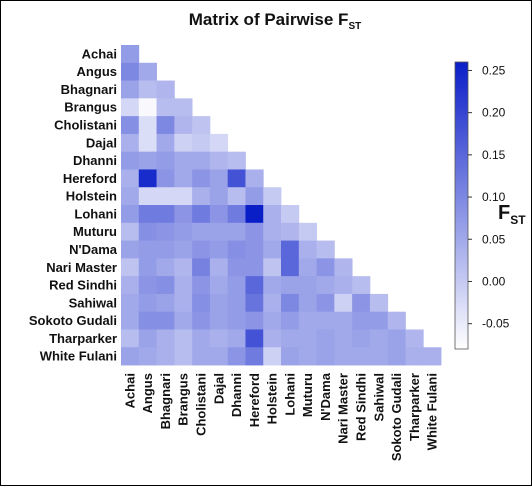 The width and height of the screenshot is (532, 487). What do you see at coordinates (378, 397) in the screenshot?
I see `column-label: Sahiwal` at bounding box center [378, 397].